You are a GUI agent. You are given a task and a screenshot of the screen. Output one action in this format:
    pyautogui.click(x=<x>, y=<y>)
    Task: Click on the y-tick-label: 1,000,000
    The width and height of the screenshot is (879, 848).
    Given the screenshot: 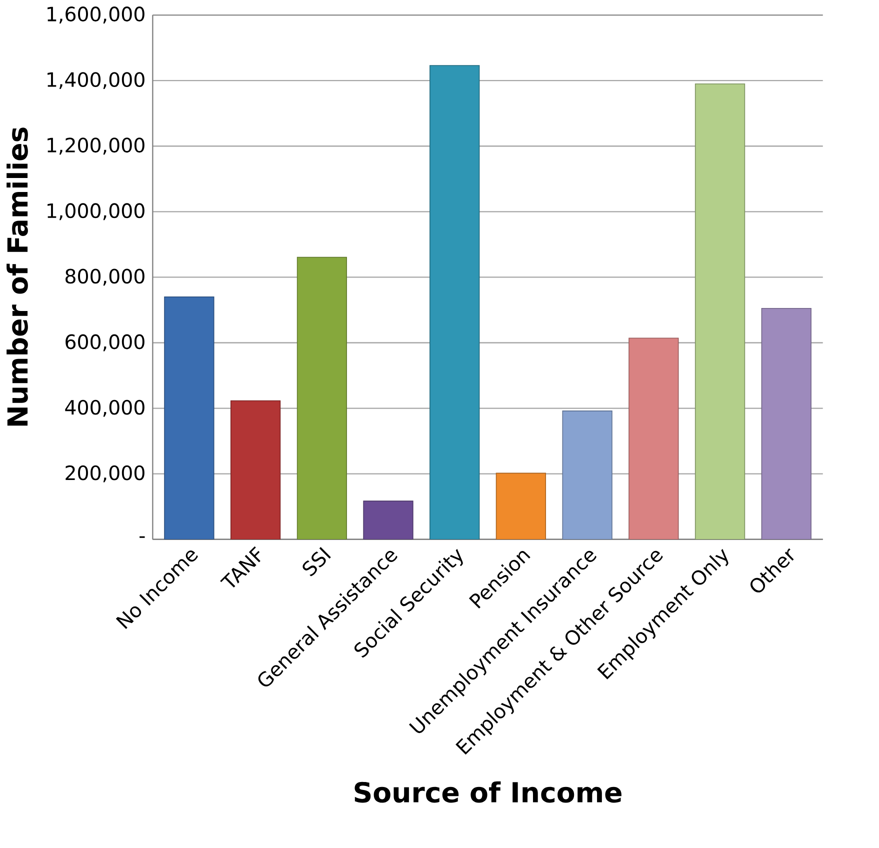 What is the action you would take?
    pyautogui.click(x=96, y=211)
    